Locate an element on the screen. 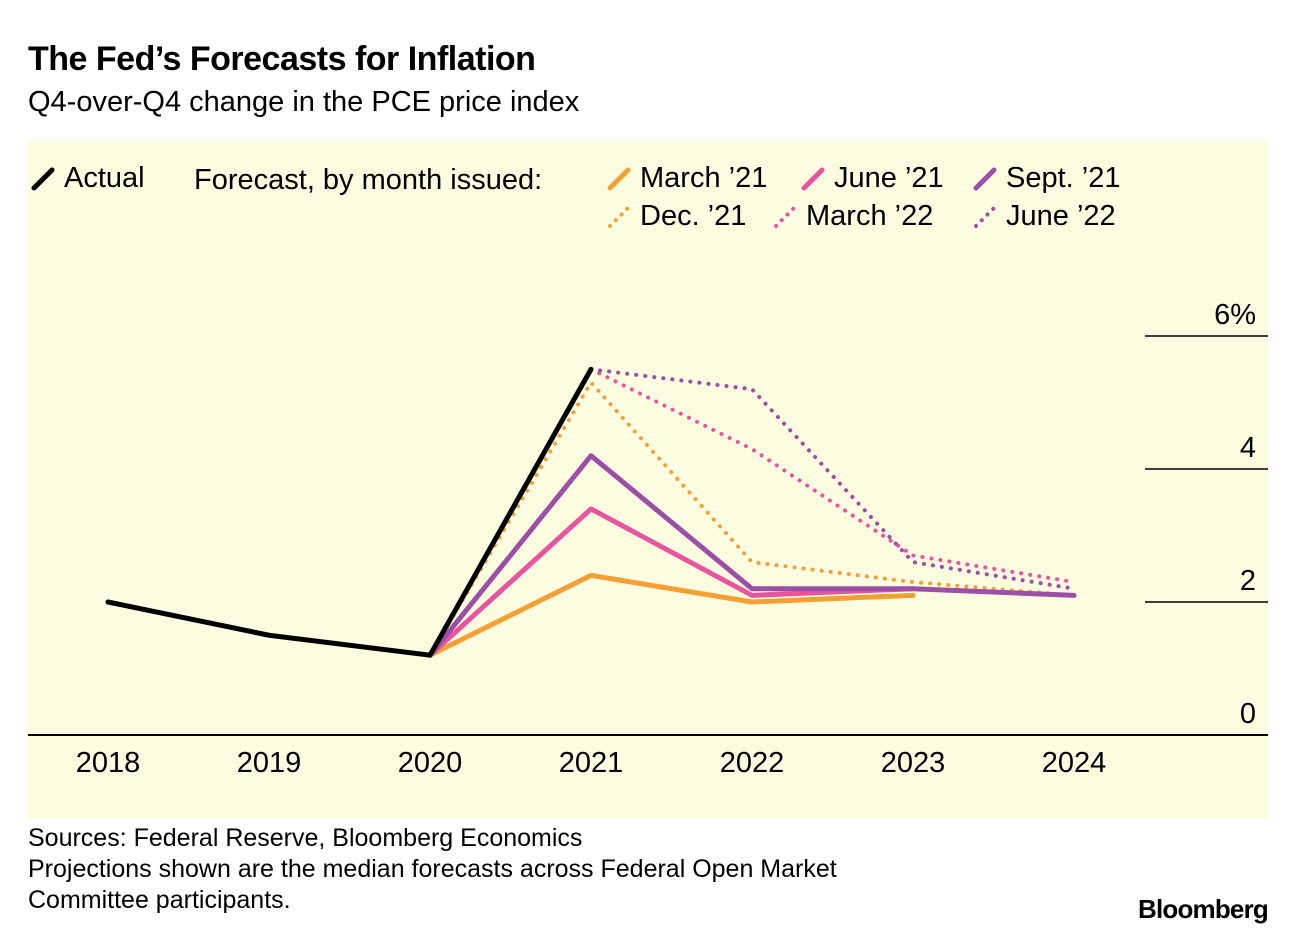 The width and height of the screenshot is (1296, 936). legend-label: June ’22 is located at coordinates (1061, 216).